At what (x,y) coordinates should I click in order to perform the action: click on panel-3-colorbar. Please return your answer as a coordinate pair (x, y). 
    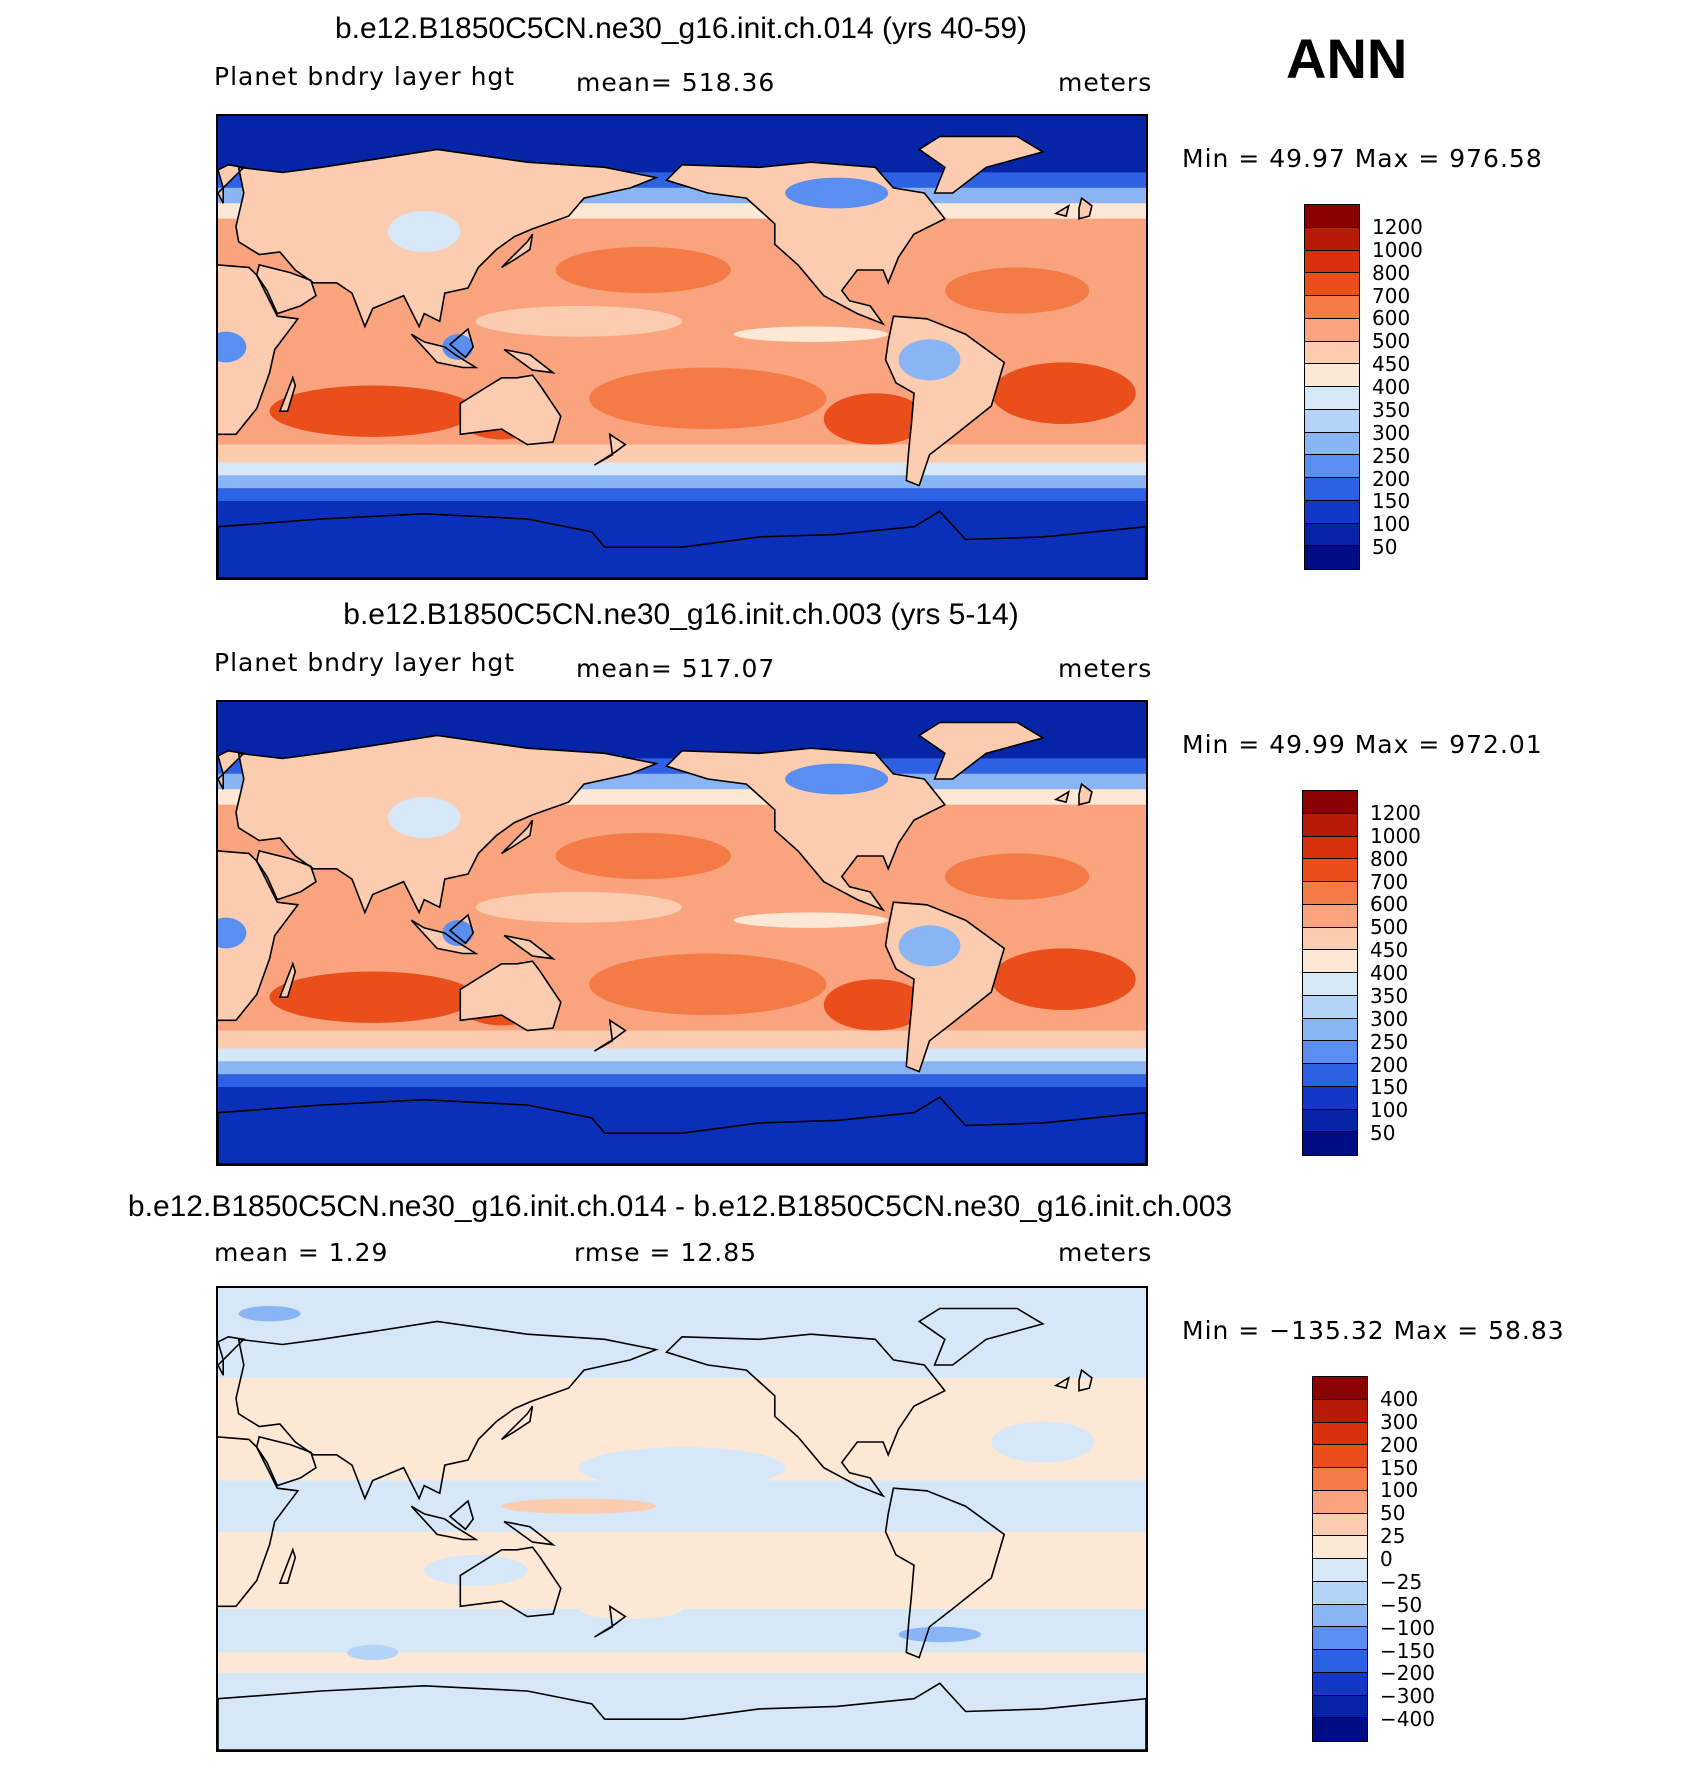
    Looking at the image, I should click on (1340, 1559).